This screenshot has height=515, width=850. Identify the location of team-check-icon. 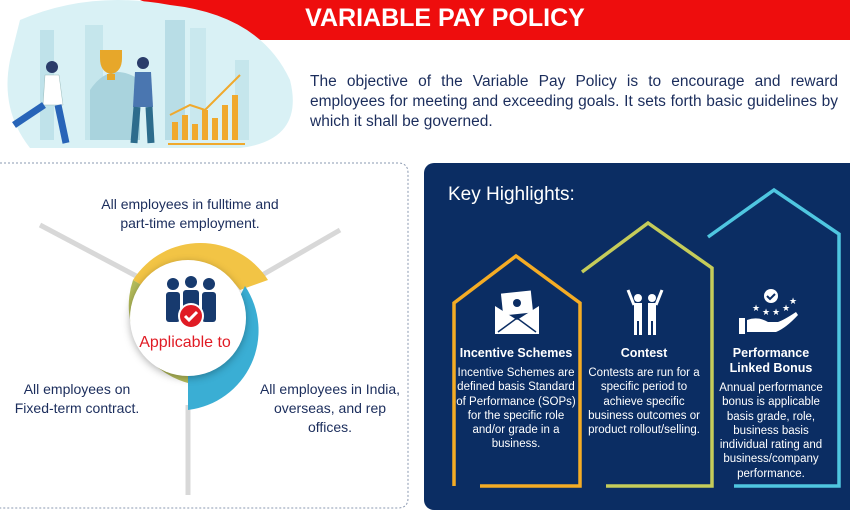
(191, 302).